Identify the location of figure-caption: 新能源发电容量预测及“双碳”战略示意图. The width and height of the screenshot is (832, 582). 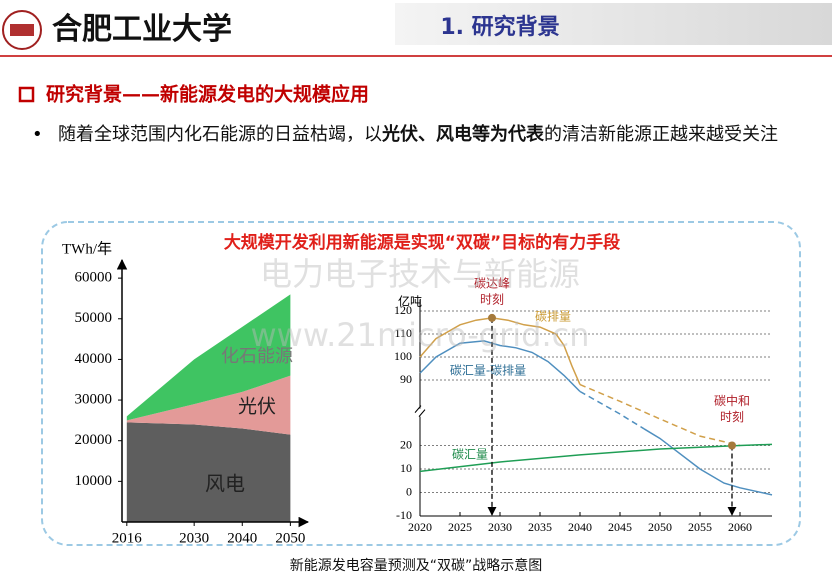
(416, 565).